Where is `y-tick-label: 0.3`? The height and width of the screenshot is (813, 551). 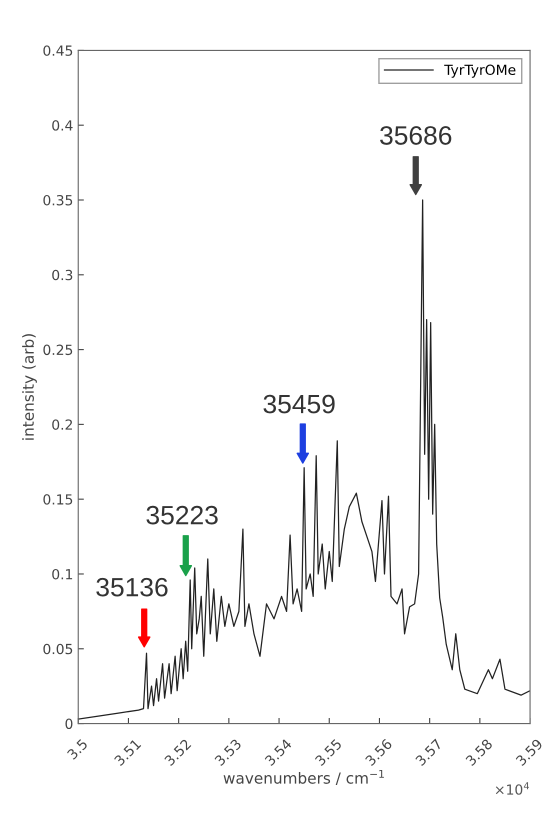 y-tick-label: 0.3 is located at coordinates (62, 275).